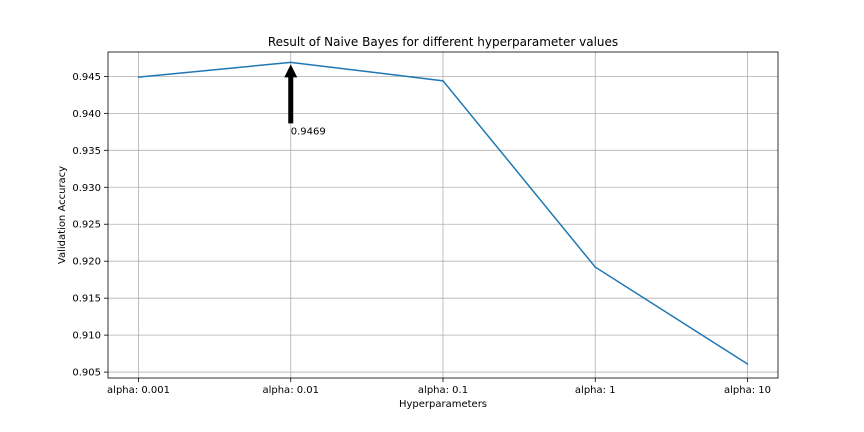 The width and height of the screenshot is (864, 432). I want to click on annotation-label: 0.9469, so click(308, 131).